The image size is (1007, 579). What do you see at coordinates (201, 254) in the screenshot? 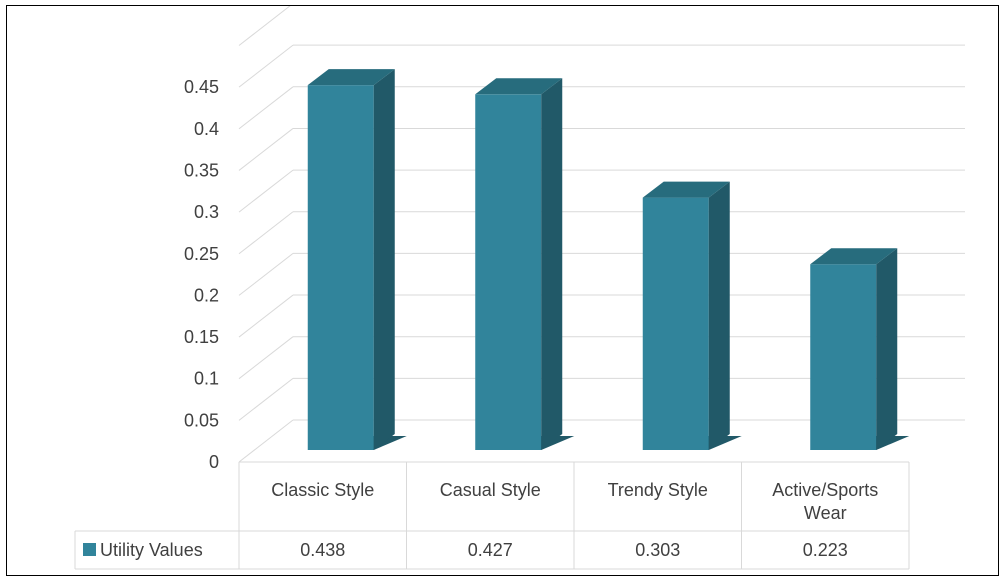
I see `y-tick-label: 0.25` at bounding box center [201, 254].